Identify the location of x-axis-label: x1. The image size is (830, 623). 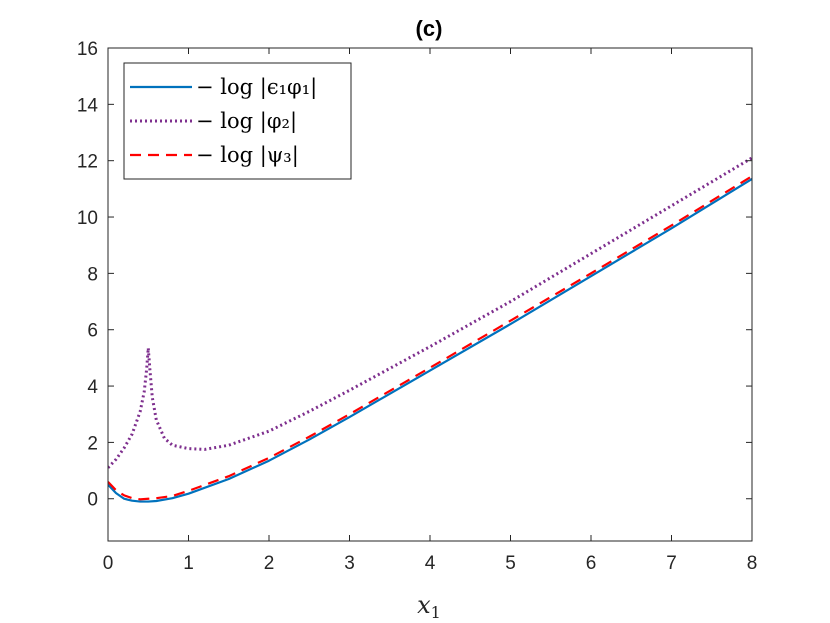
(429, 606).